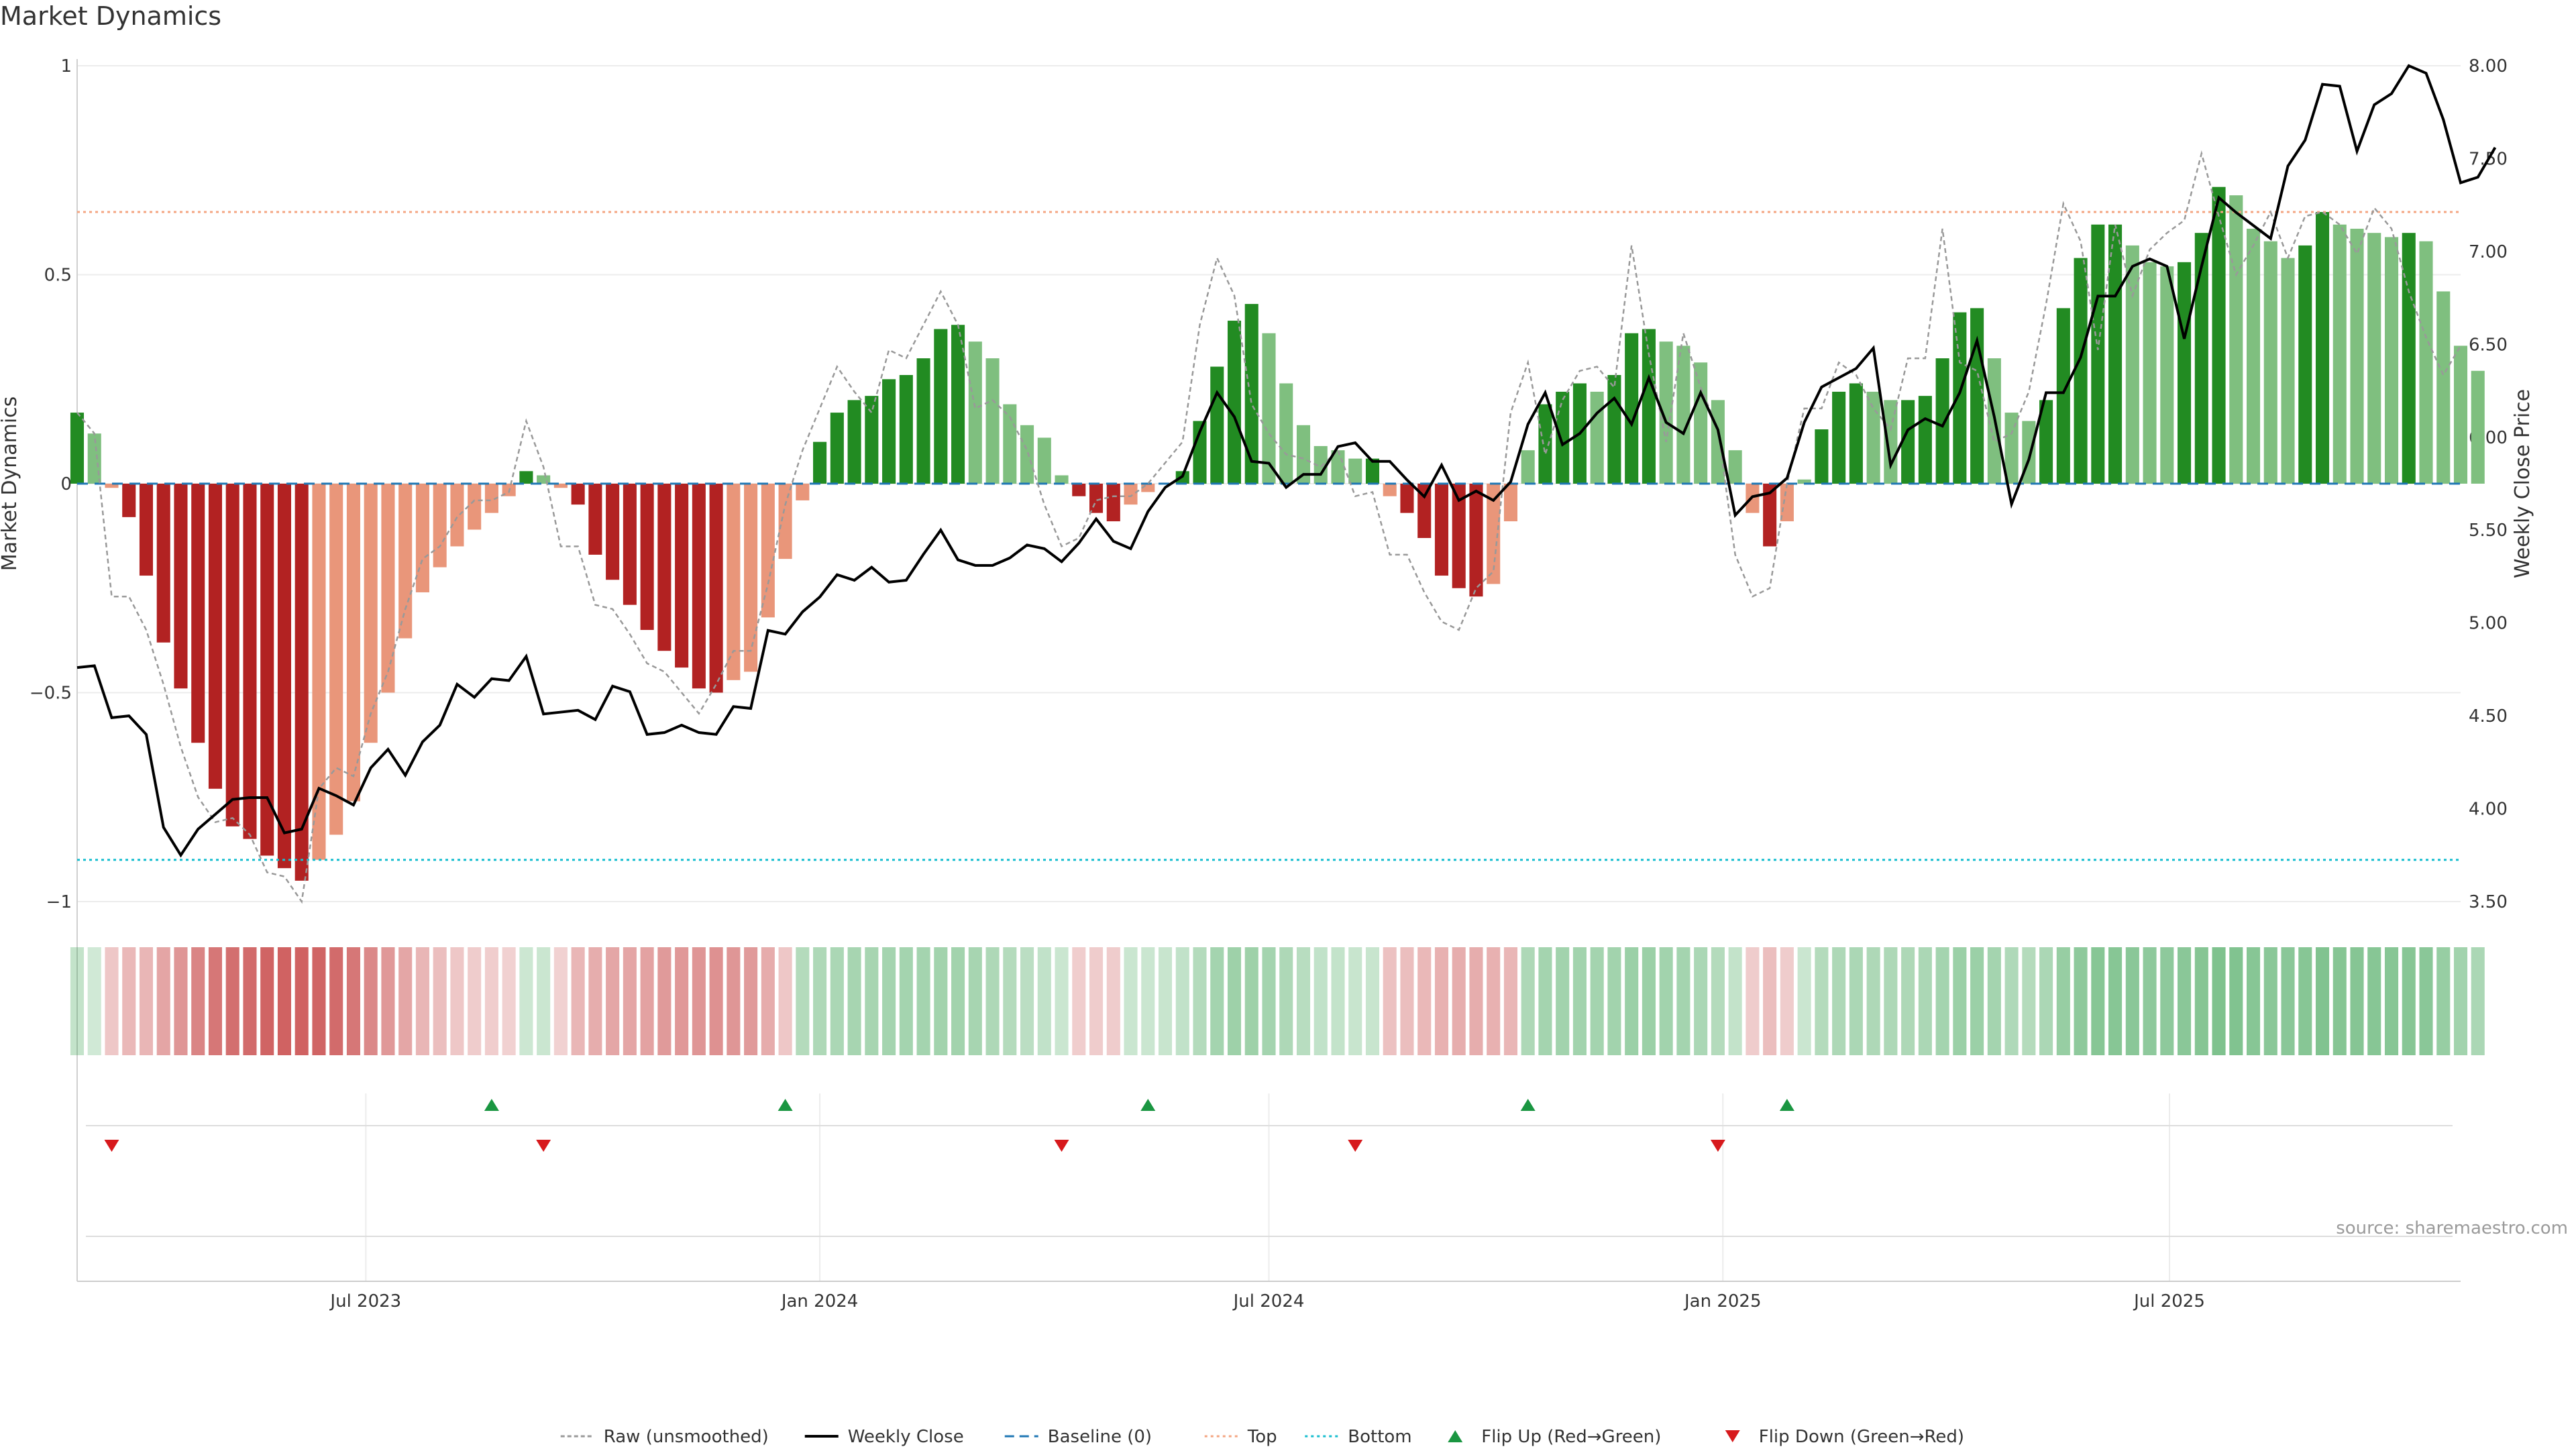  Describe the element at coordinates (66, 66) in the screenshot. I see `y-tick-label: 1` at that location.